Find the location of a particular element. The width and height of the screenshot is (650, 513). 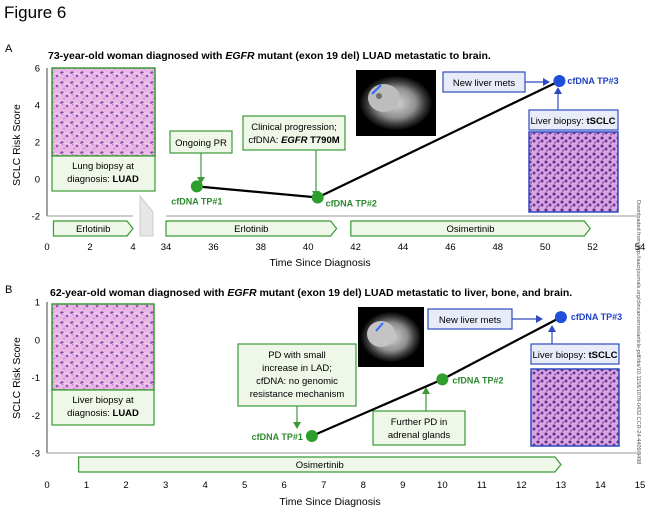

panel-a-y-ticks: -2 0 2 4 6 is located at coordinates (36, 143).